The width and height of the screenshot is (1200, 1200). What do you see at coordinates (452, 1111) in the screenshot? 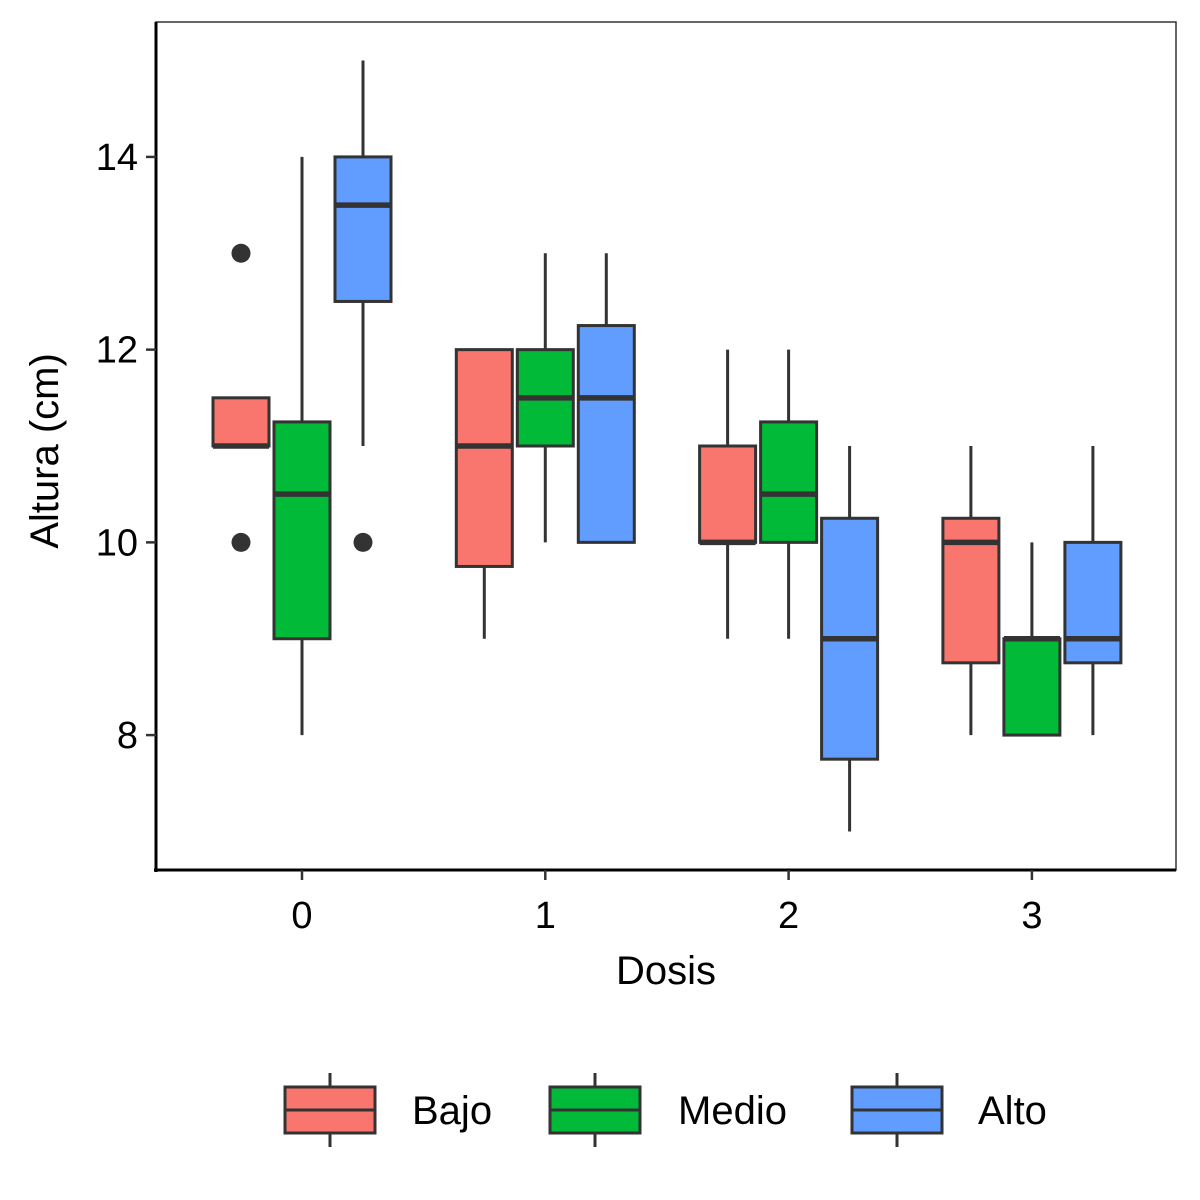
I see `legend-label: Bajo` at bounding box center [452, 1111].